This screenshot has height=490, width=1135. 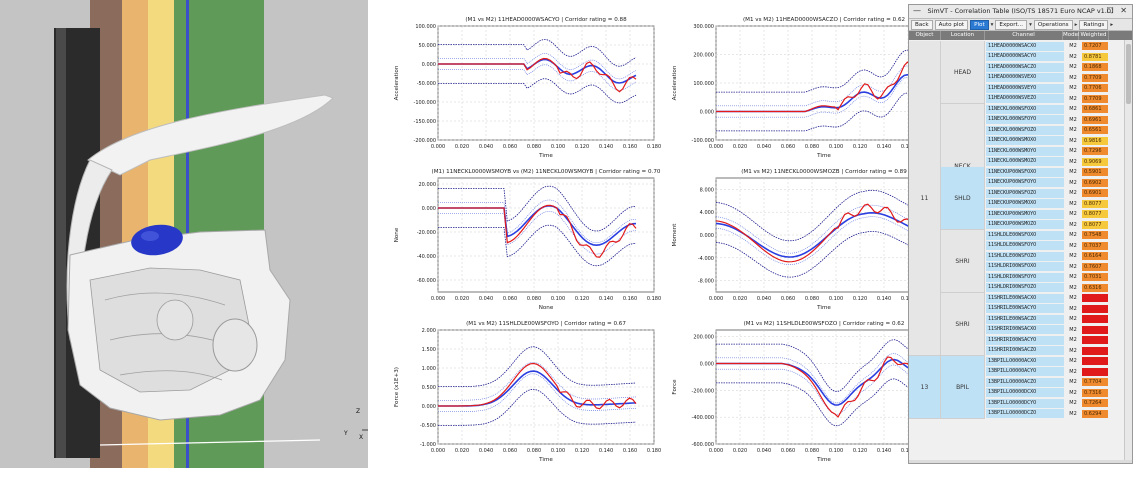 I want to click on operations-arrow-icon: ▸, so click(x=1076, y=24).